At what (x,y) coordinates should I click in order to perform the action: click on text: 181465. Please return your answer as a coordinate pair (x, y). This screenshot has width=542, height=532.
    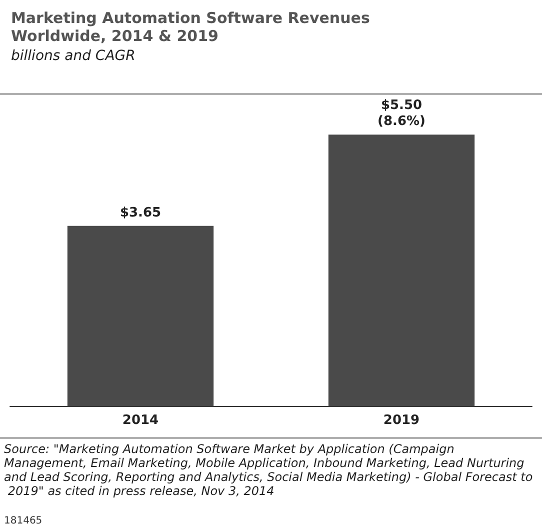
    Looking at the image, I should click on (23, 521).